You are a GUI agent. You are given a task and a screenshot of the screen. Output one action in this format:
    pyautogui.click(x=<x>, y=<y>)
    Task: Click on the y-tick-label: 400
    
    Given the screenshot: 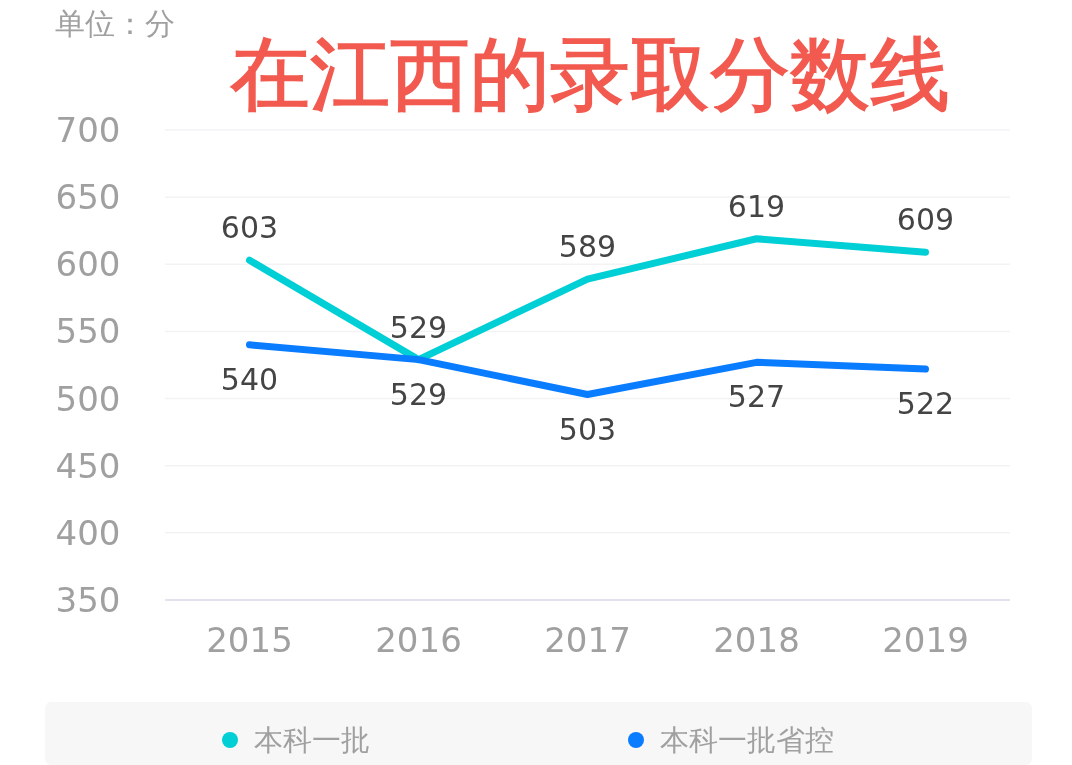 What is the action you would take?
    pyautogui.click(x=88, y=532)
    